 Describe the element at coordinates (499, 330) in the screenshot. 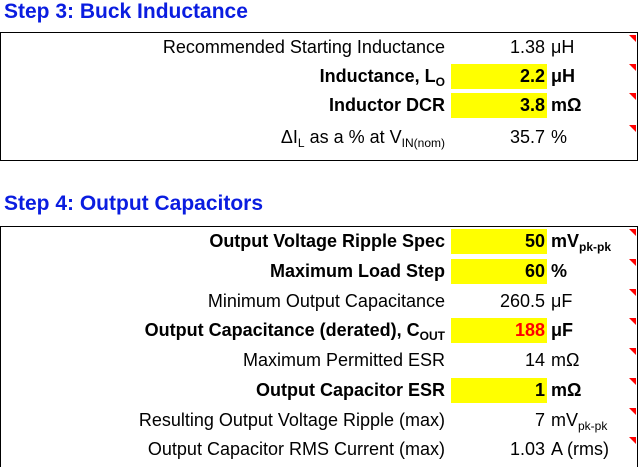

I see `derated-capacitance-input: 188` at that location.